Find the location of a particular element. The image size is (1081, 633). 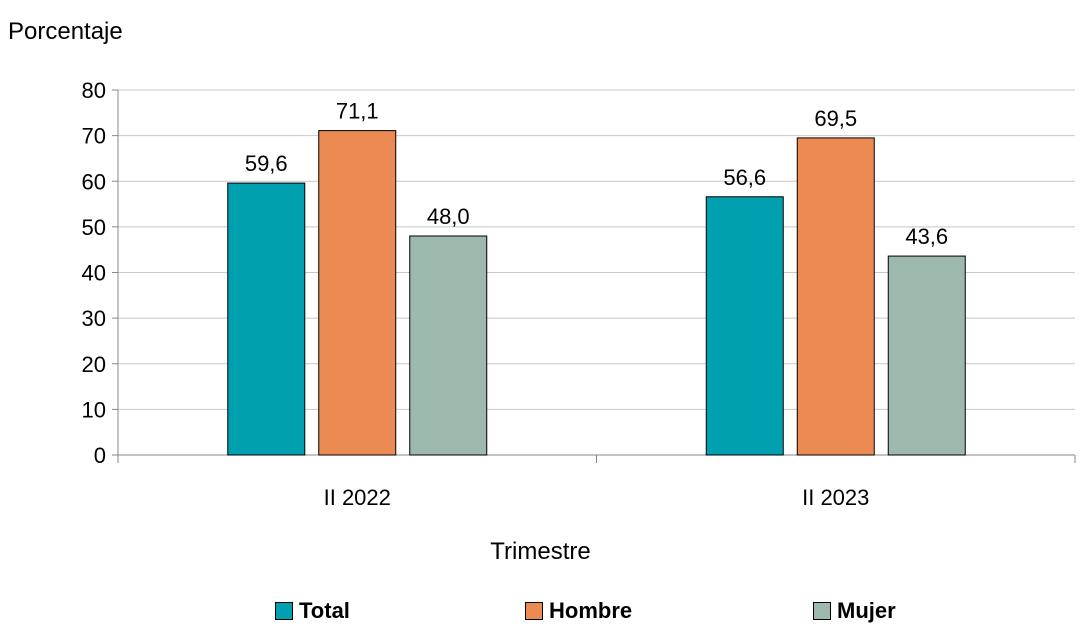

legend-swatch-hombre is located at coordinates (534, 611).